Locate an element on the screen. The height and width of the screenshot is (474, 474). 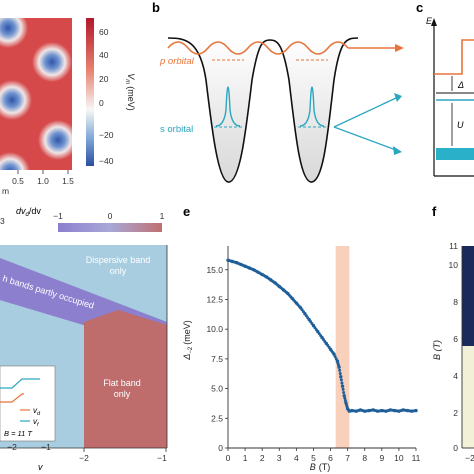
label-dispersive: Dispersive band only is located at coordinates (118, 265).